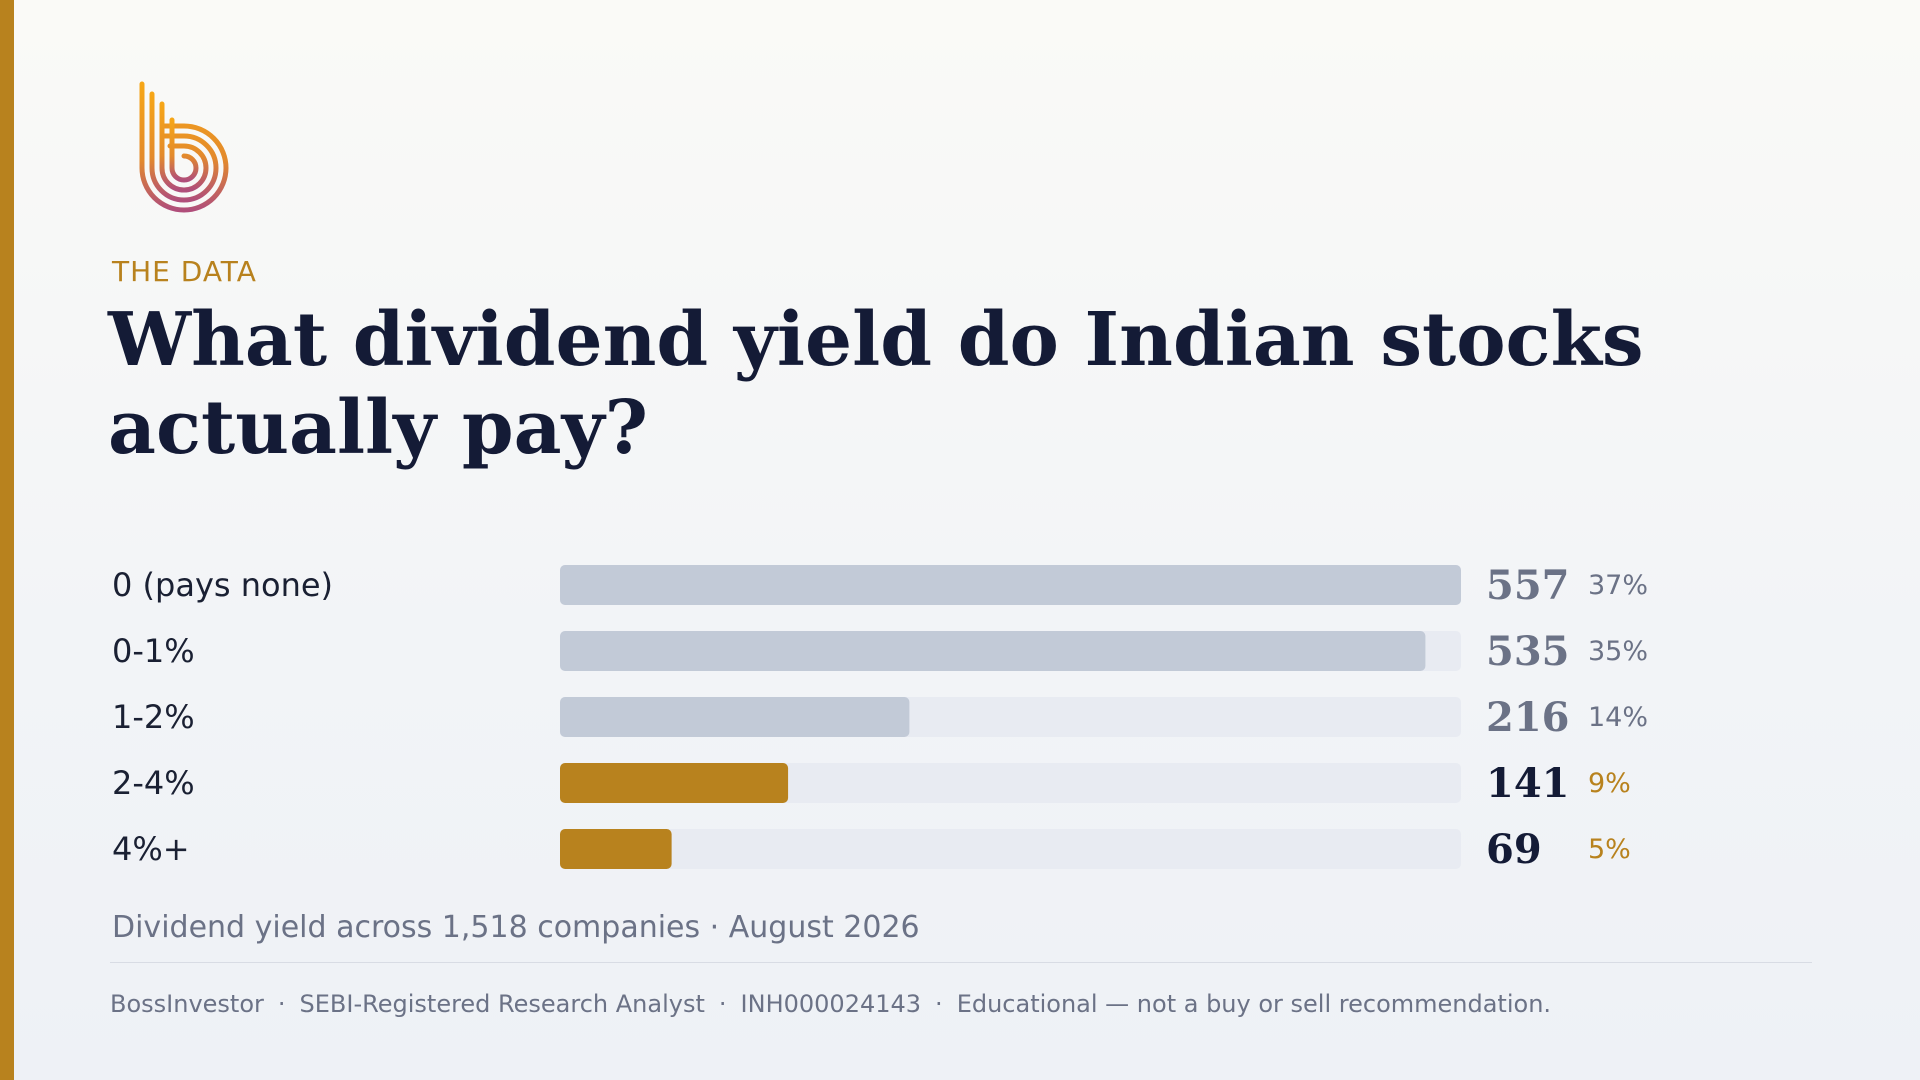  Describe the element at coordinates (1514, 849) in the screenshot. I see `value-label: 69` at that location.